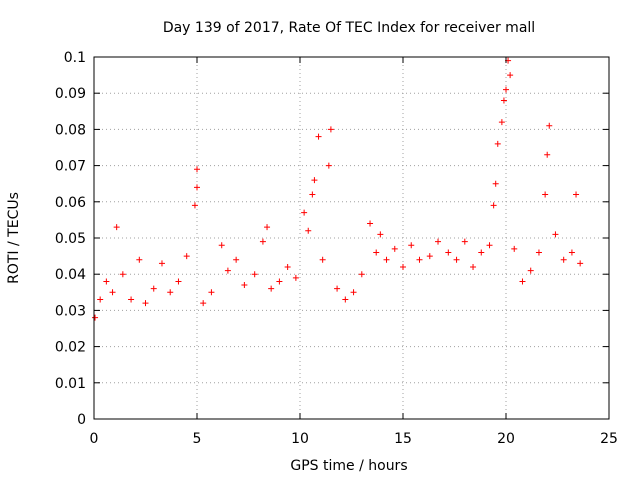 The image size is (640, 480). I want to click on y-axis-title: ROTI / TECUs, so click(14, 238).